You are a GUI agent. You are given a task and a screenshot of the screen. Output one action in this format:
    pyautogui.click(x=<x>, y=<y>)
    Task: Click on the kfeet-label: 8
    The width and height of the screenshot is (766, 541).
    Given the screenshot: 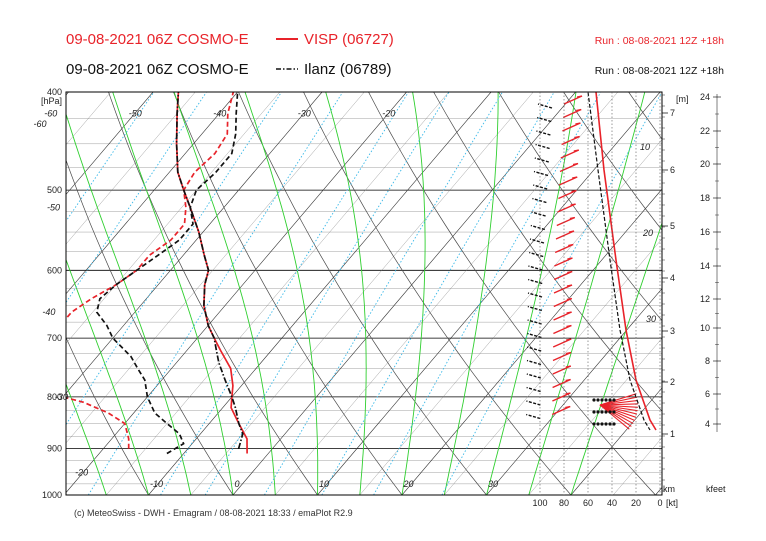 What is the action you would take?
    pyautogui.click(x=707, y=361)
    